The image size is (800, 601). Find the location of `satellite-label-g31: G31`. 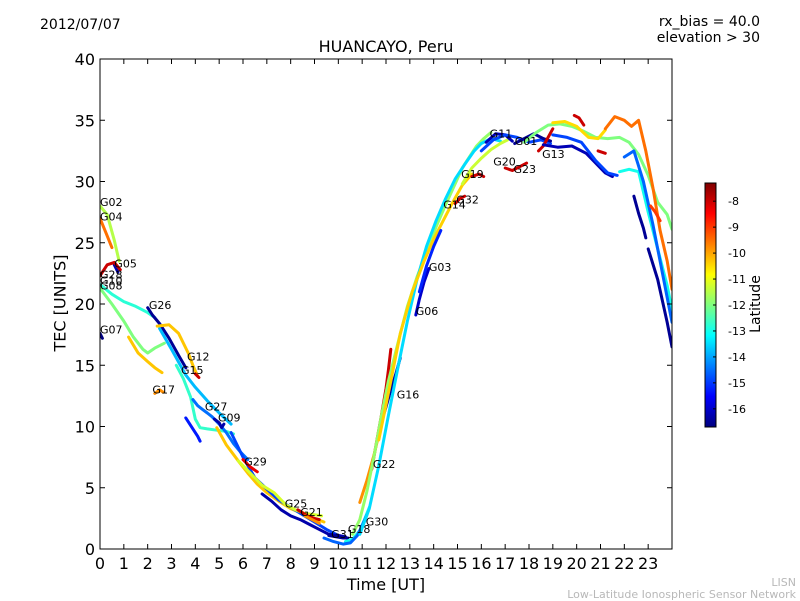

satellite-label-g31: G31 is located at coordinates (342, 534).